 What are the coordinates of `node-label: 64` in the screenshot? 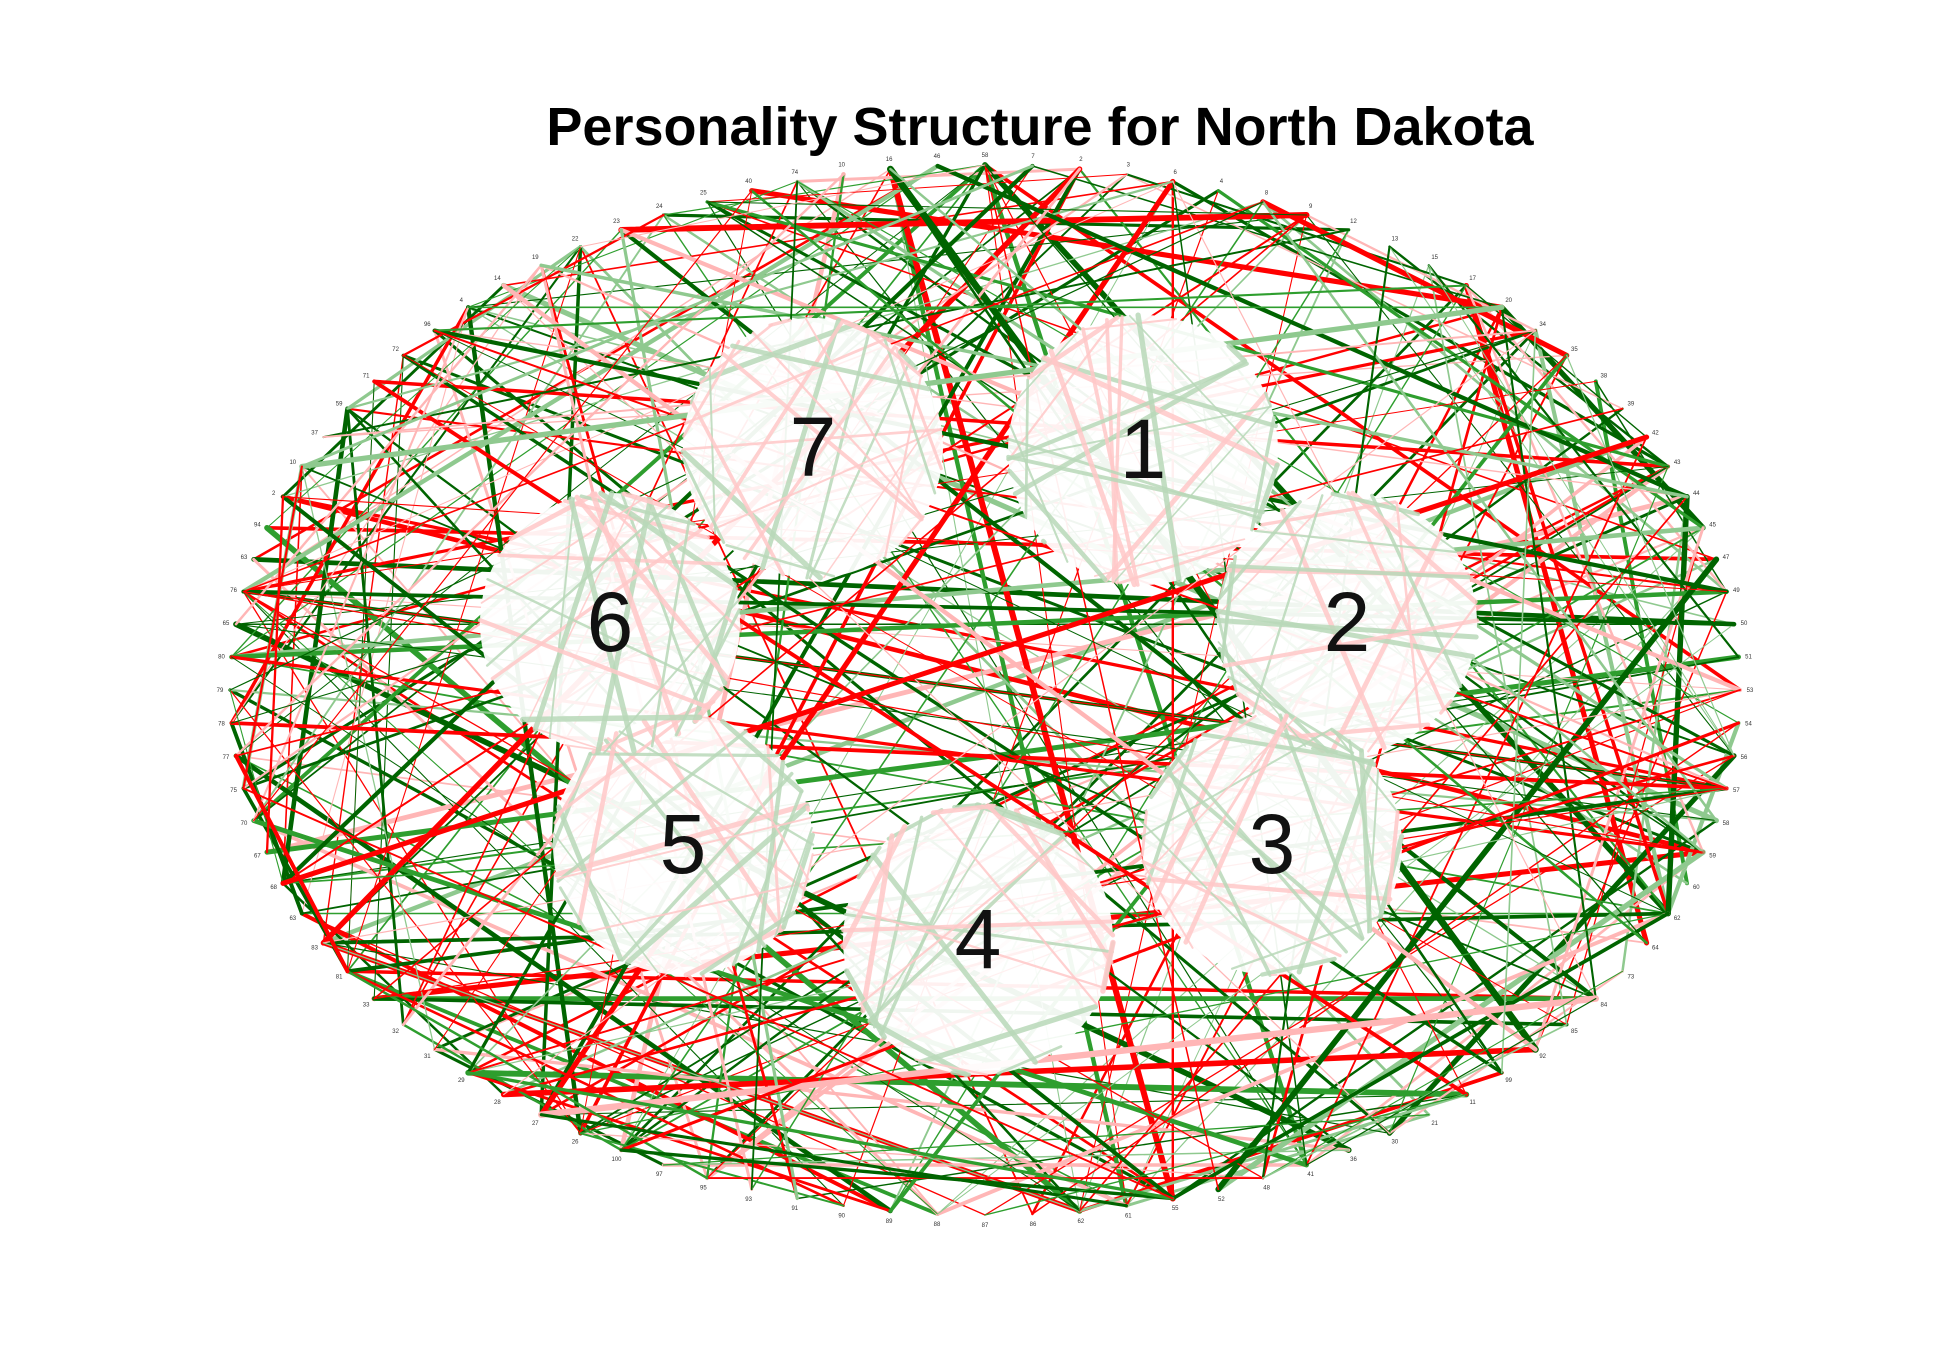 It's located at (1655, 949).